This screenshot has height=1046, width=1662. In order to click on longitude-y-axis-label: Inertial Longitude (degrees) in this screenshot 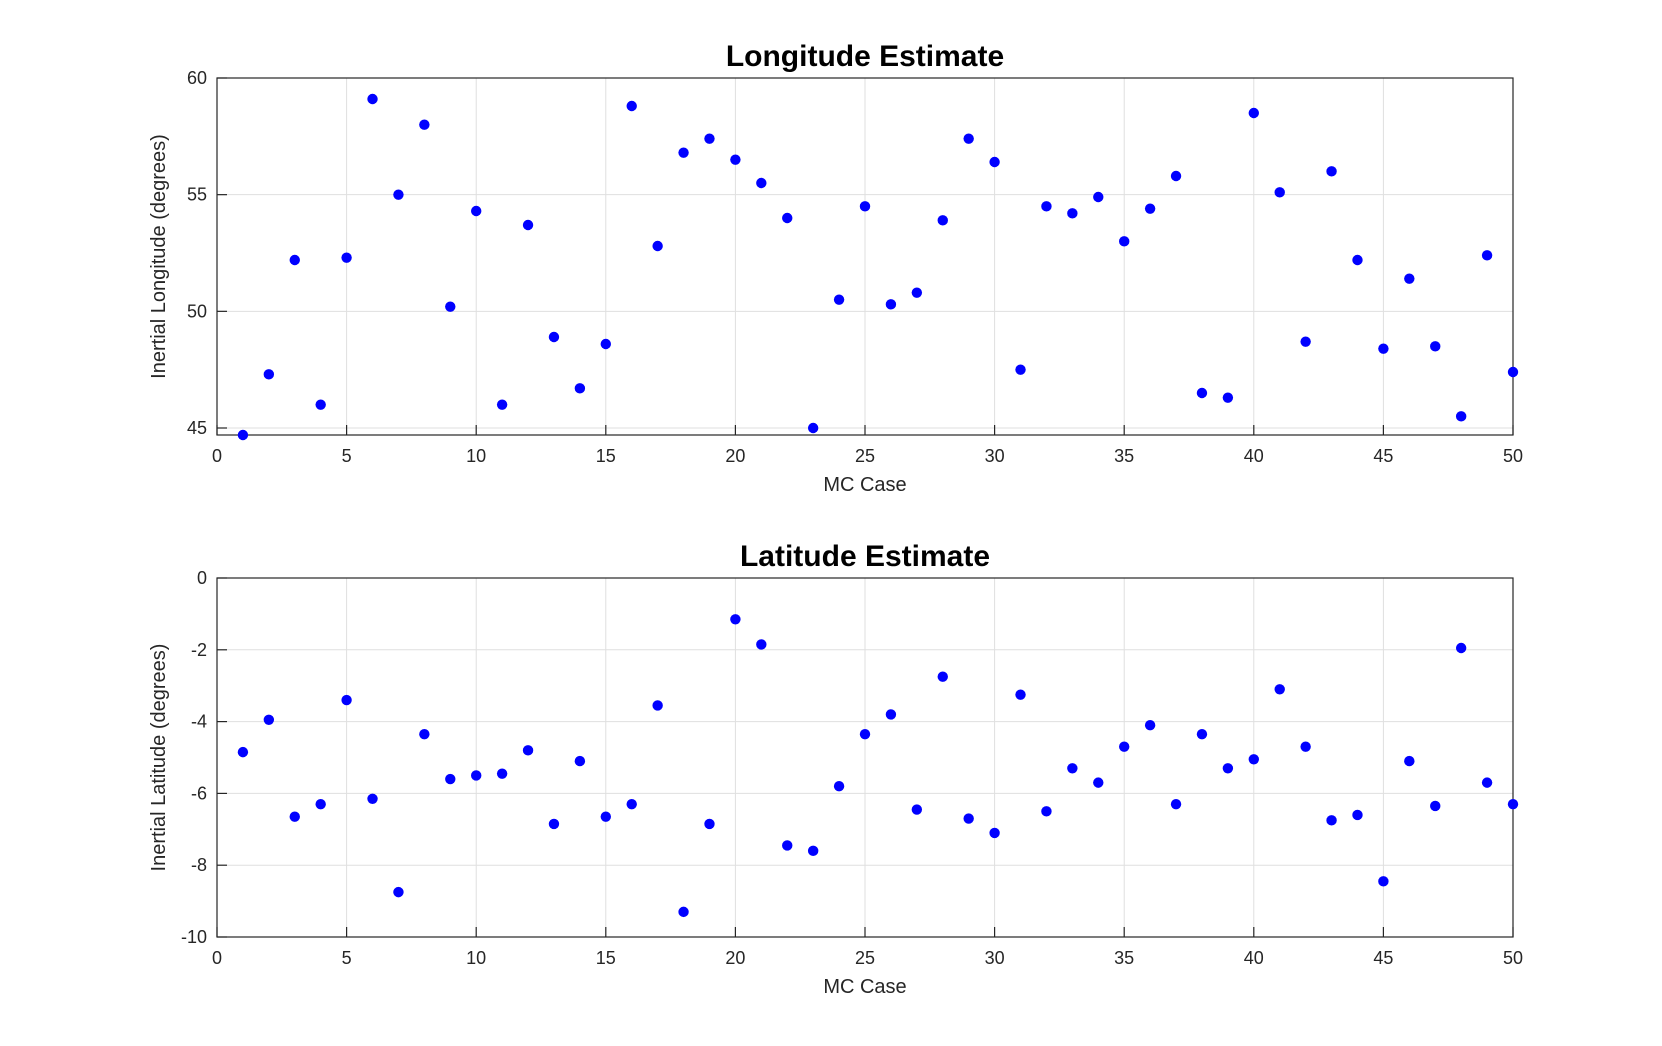, I will do `click(159, 256)`.